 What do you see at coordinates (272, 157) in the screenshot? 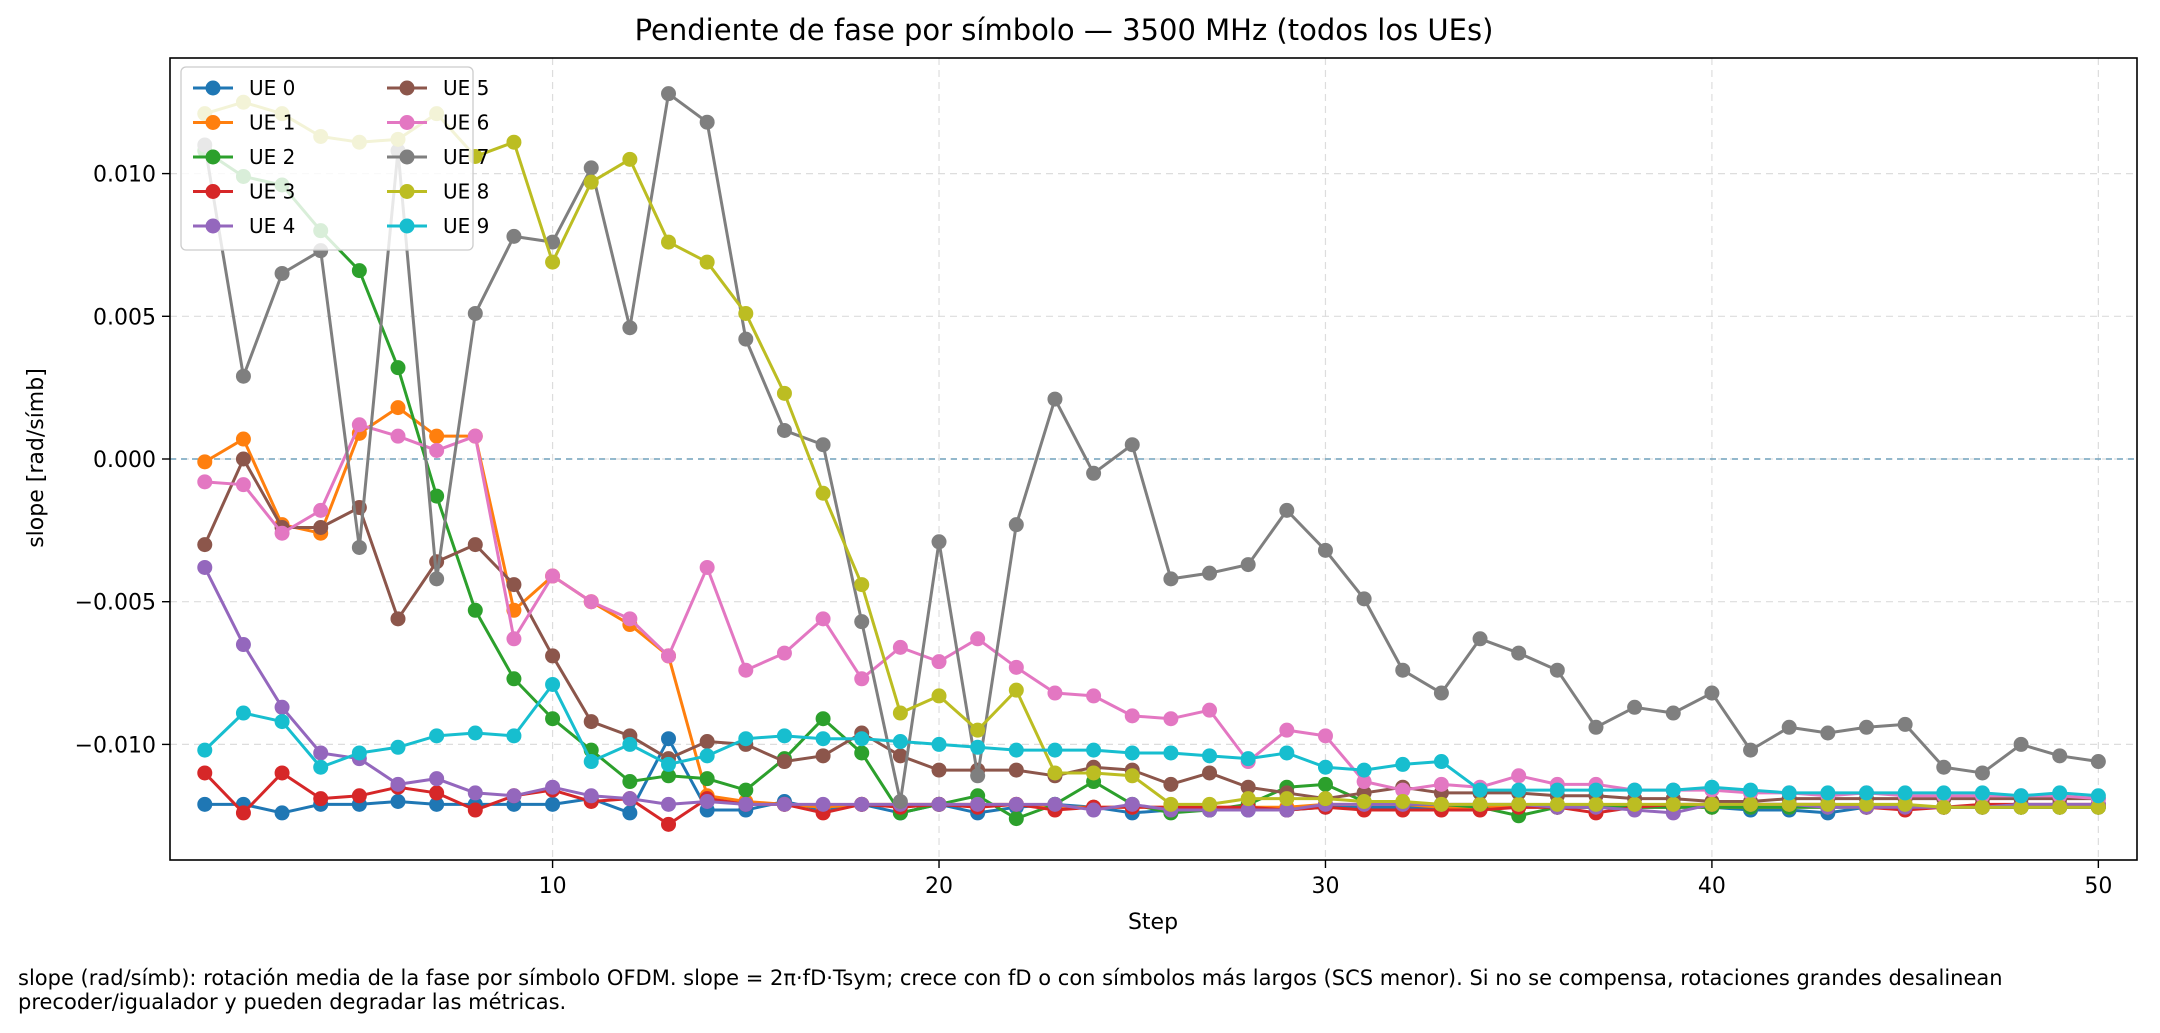
I see `legend-label: UE 2` at bounding box center [272, 157].